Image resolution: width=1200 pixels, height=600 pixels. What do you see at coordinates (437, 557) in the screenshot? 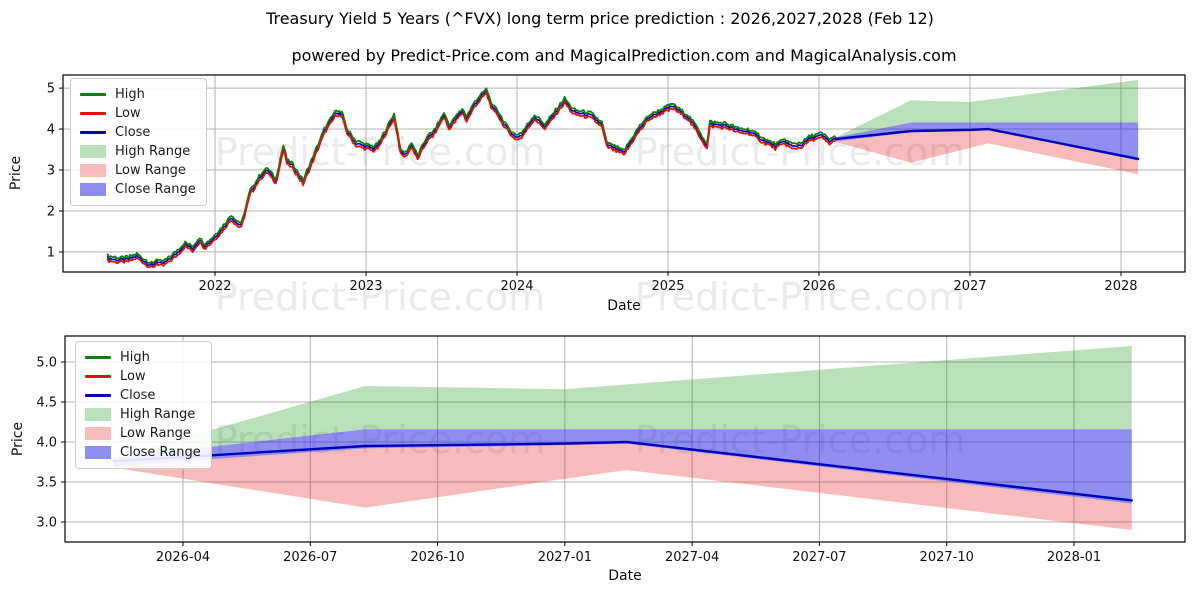
I see `bottom-chart-x-tick-label: 2026-10` at bounding box center [437, 557].